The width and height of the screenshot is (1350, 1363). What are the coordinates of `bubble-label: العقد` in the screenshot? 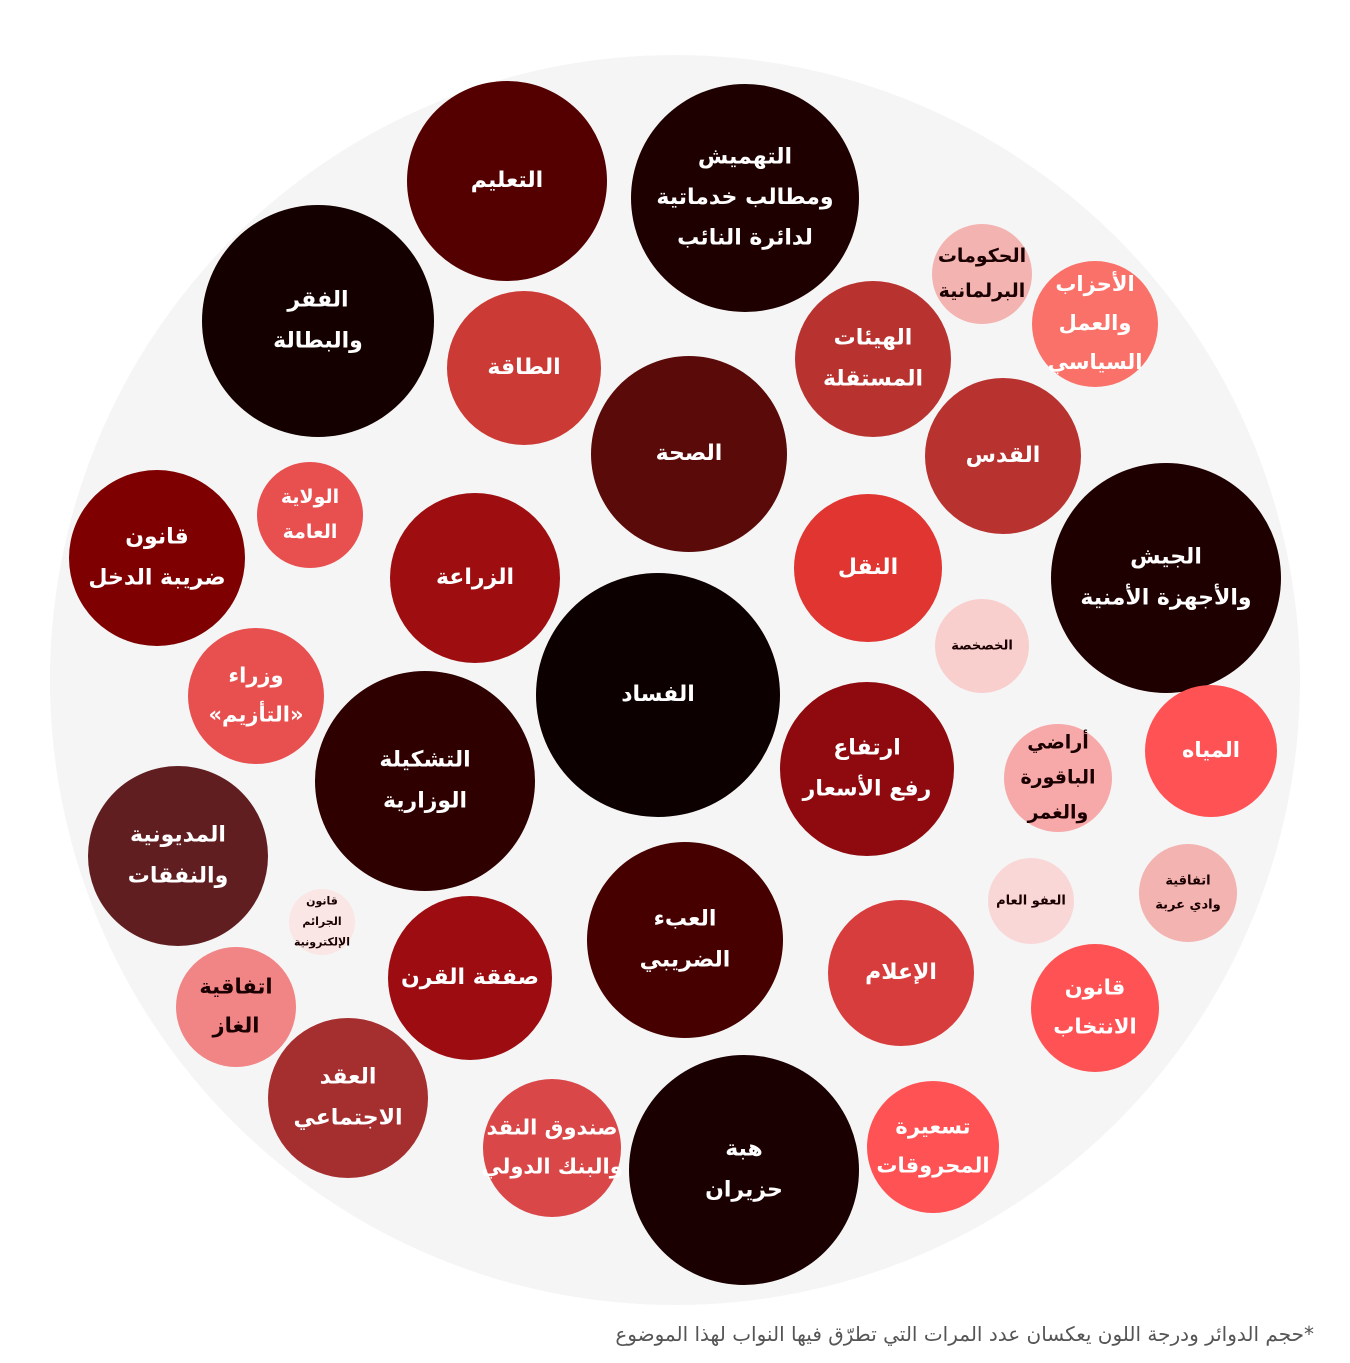 It's located at (348, 1077).